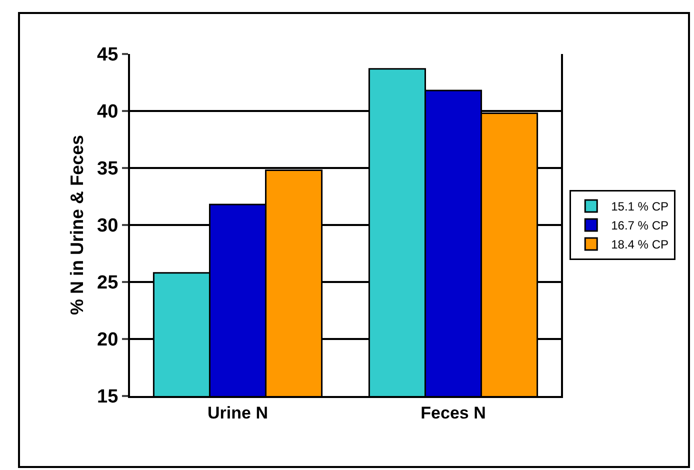 Image resolution: width=694 pixels, height=470 pixels. What do you see at coordinates (639, 245) in the screenshot?
I see `legend-label: 18.4 % CP` at bounding box center [639, 245].